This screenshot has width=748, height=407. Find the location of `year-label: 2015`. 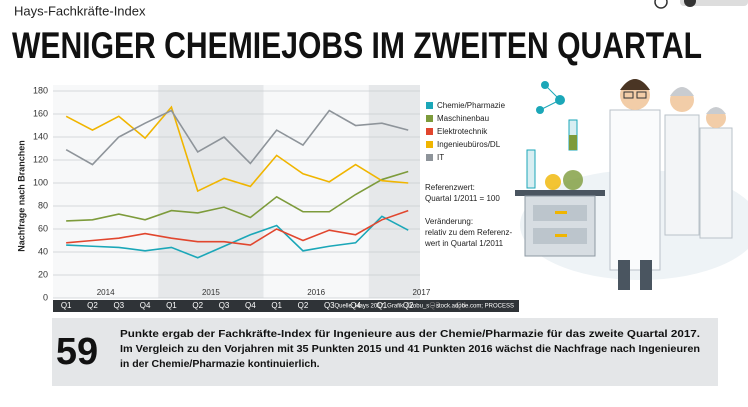

year-label: 2015 is located at coordinates (211, 292).